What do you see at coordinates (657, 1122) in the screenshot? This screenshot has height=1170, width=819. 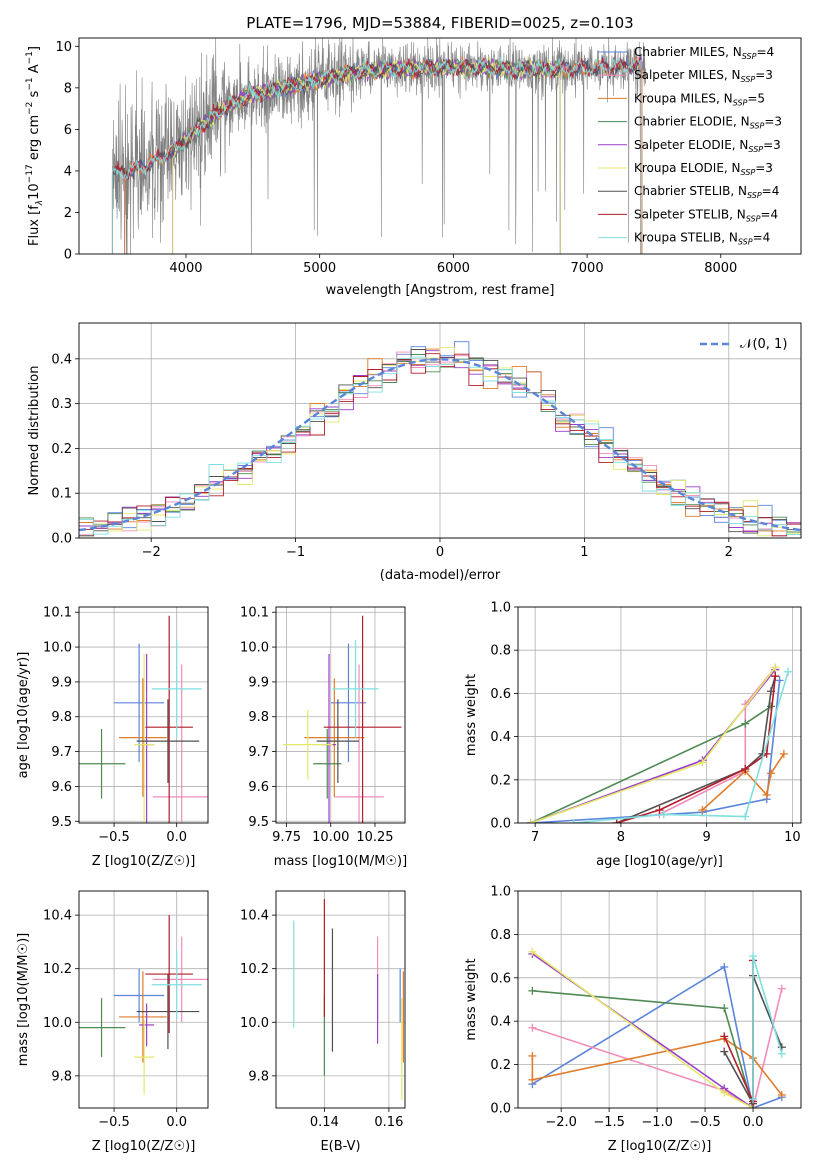 I see `massweight-vs-Z-xtick-label: −1.0` at bounding box center [657, 1122].